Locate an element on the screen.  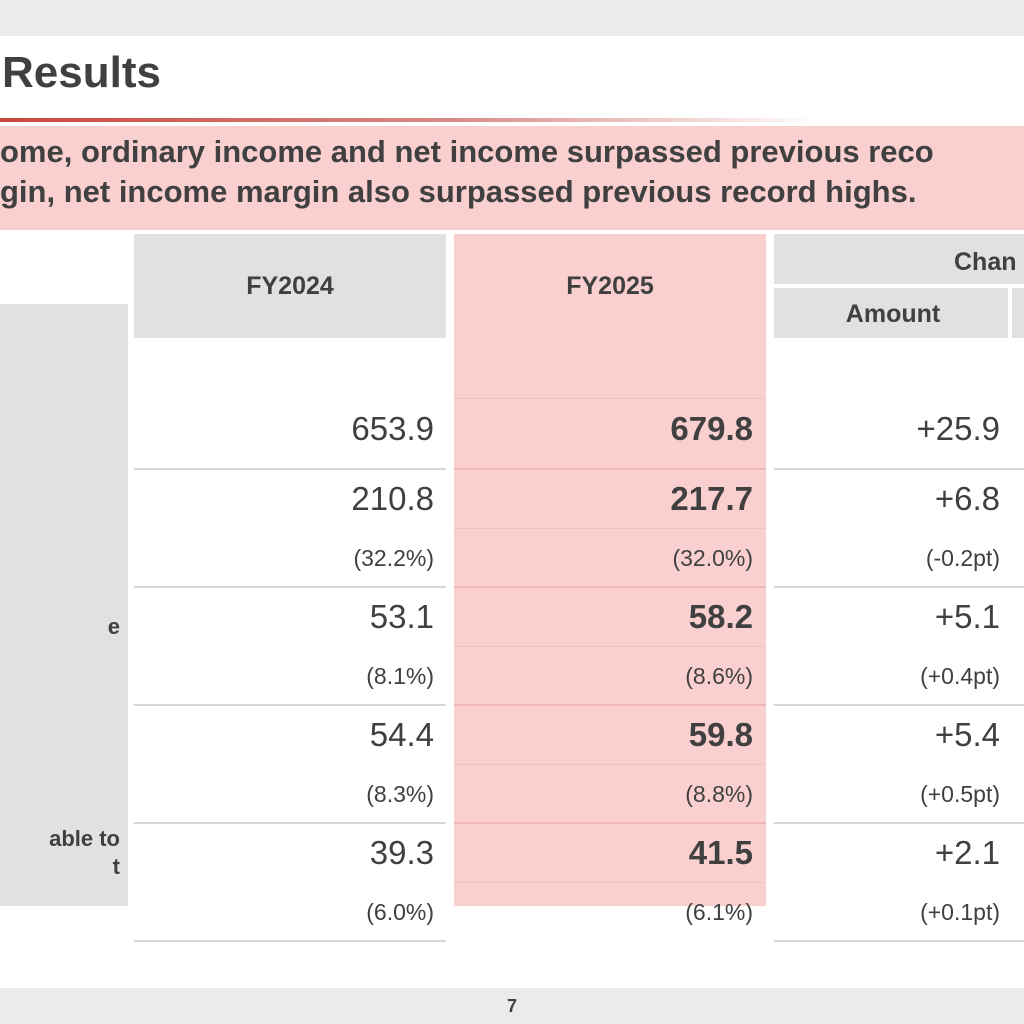
header-fy2024: FY2024 is located at coordinates (290, 286).